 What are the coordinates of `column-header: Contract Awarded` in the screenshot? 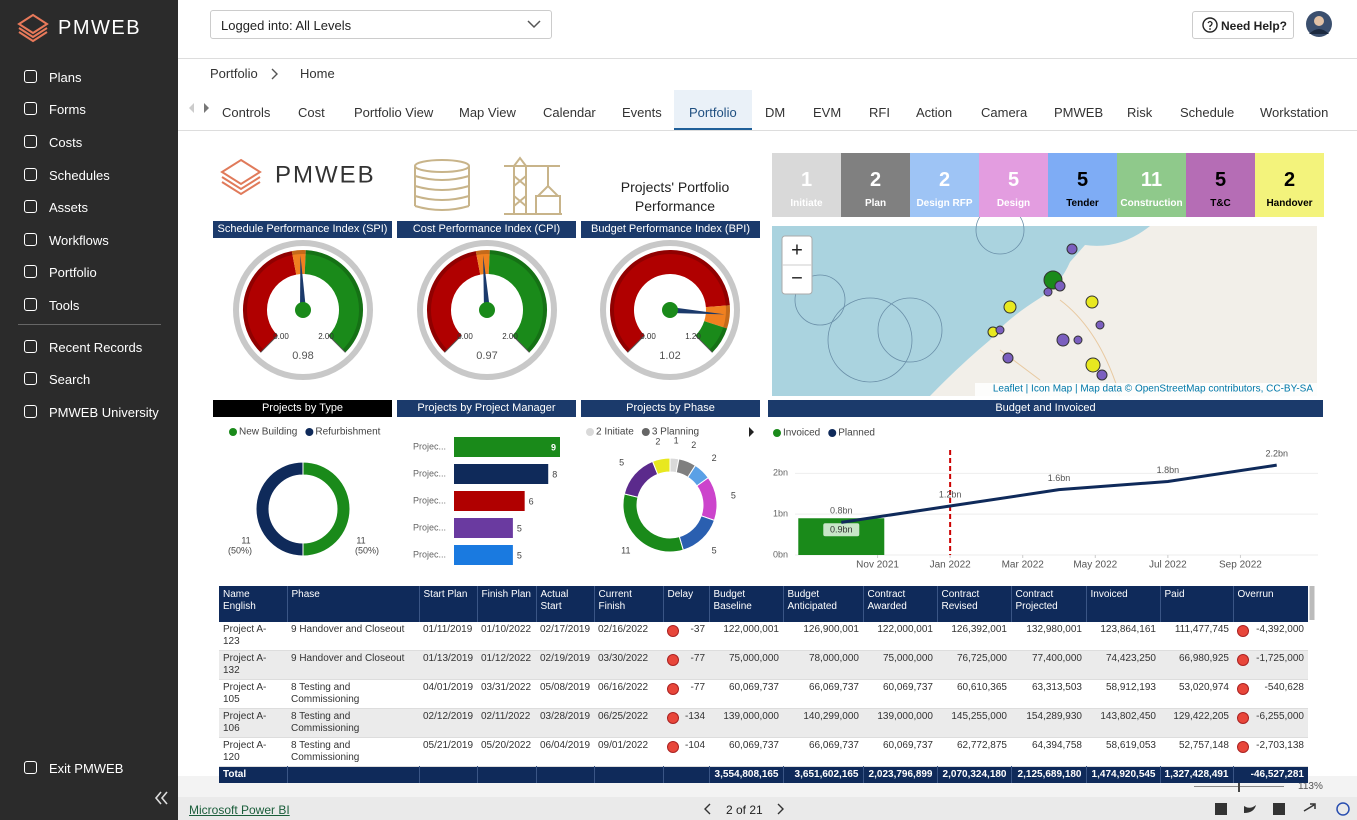 It's located at (899, 604).